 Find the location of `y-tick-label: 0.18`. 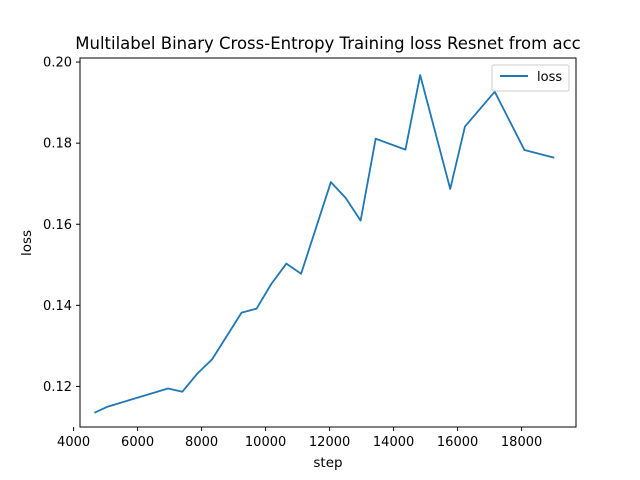

y-tick-label: 0.18 is located at coordinates (57, 144).